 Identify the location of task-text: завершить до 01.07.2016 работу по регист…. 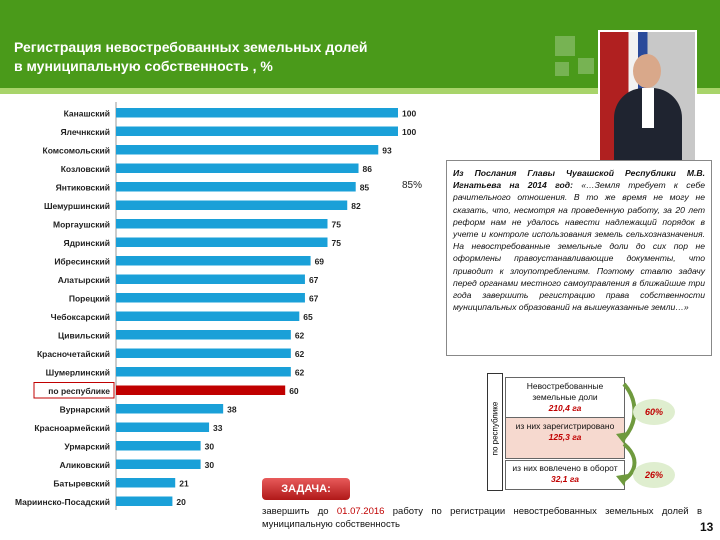
(482, 518).